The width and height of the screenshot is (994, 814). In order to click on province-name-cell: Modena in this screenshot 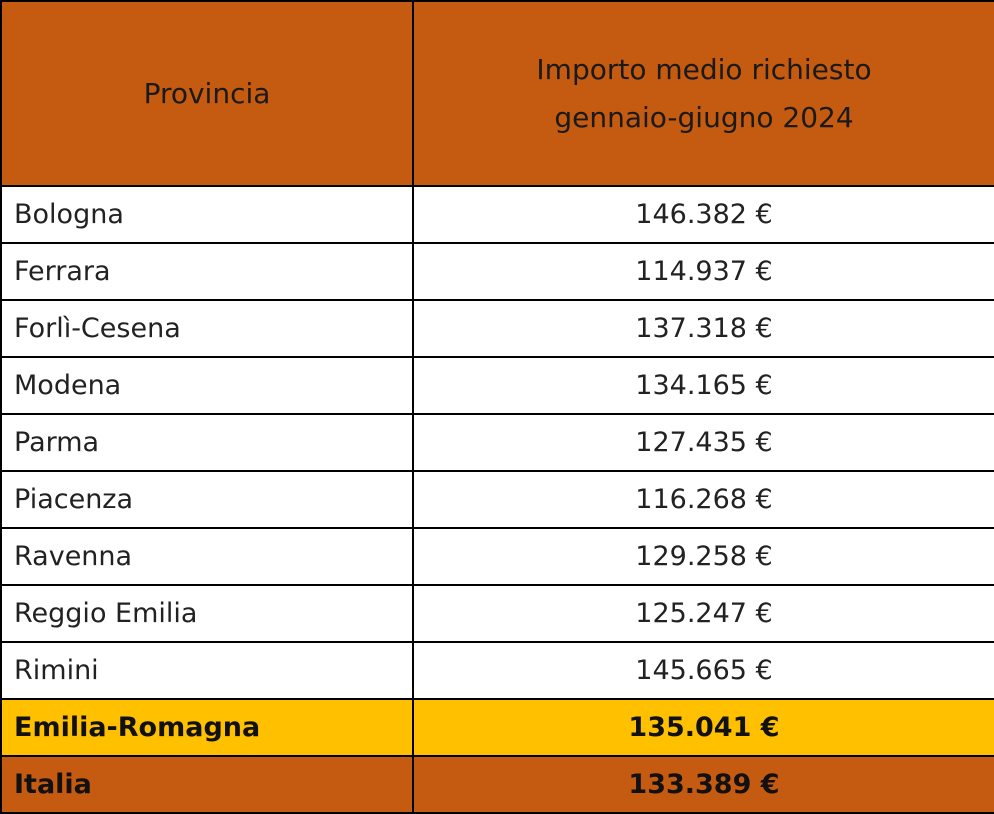, I will do `click(207, 385)`.